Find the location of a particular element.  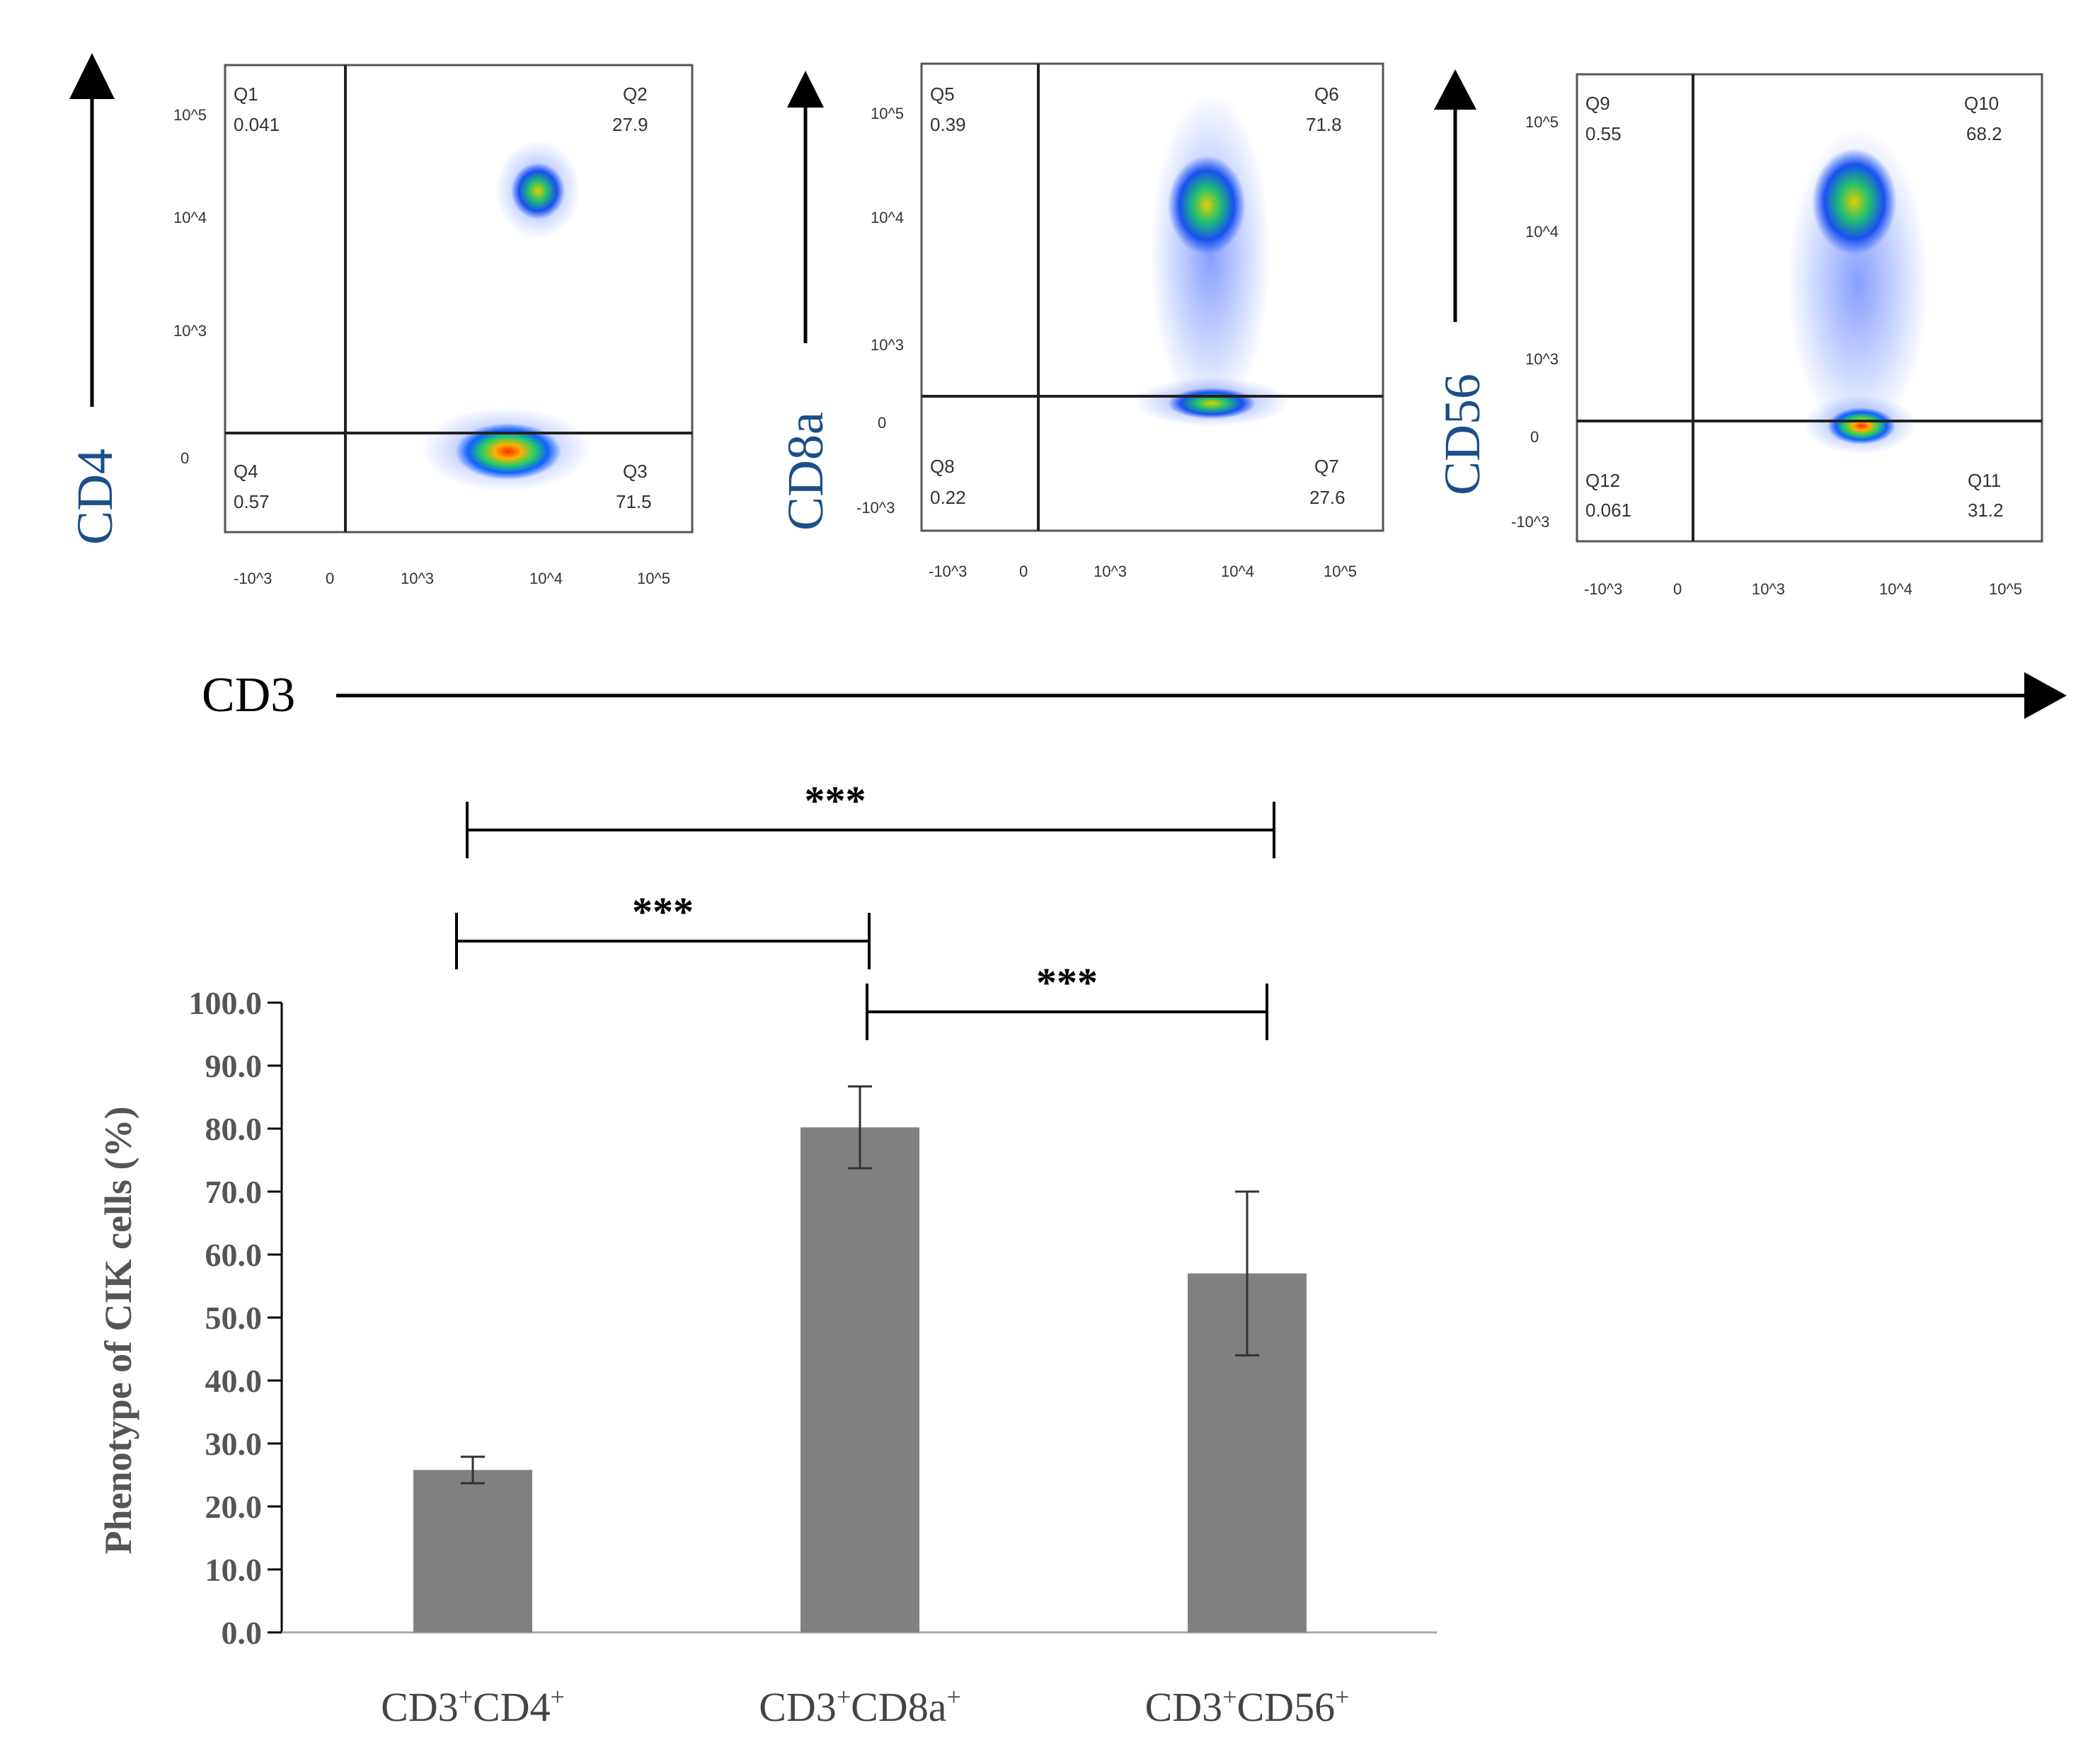

population-cd8-neg-core is located at coordinates (1212, 403).